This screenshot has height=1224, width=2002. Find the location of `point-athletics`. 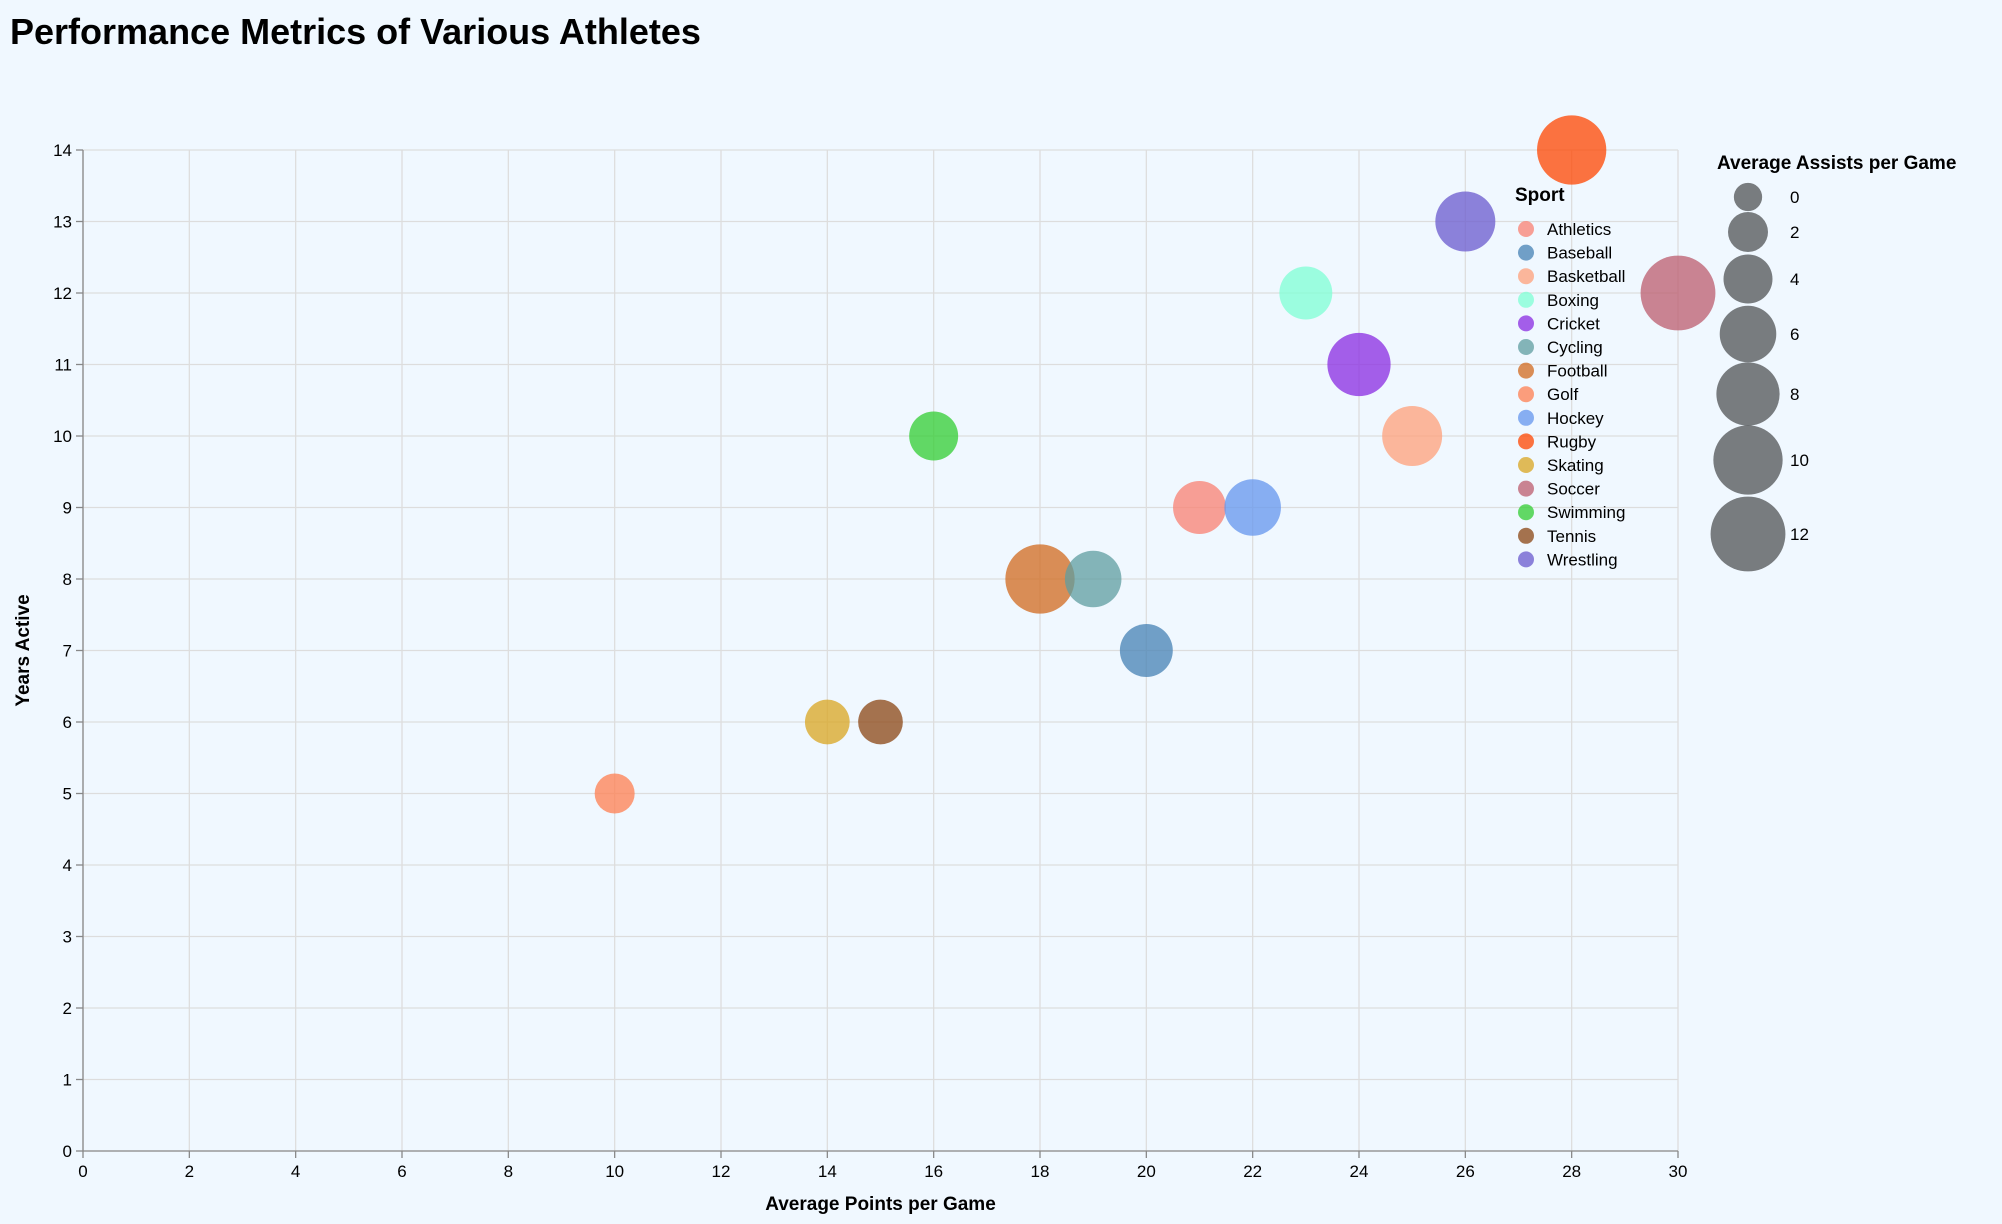

point-athletics is located at coordinates (1199, 507).